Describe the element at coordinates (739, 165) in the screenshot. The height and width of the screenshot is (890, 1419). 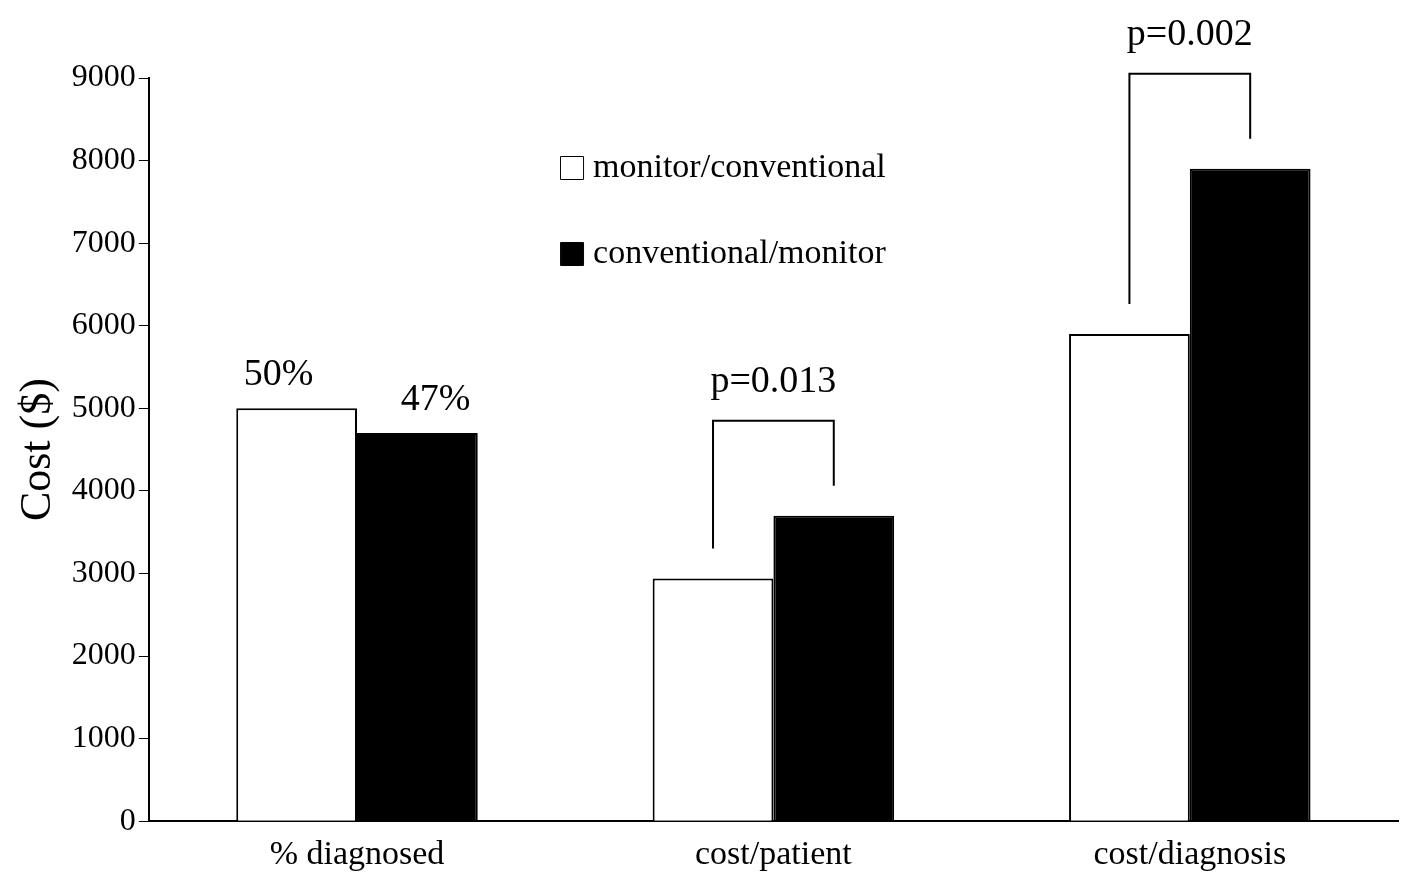
I see `legend-label: monitor/conventional` at that location.